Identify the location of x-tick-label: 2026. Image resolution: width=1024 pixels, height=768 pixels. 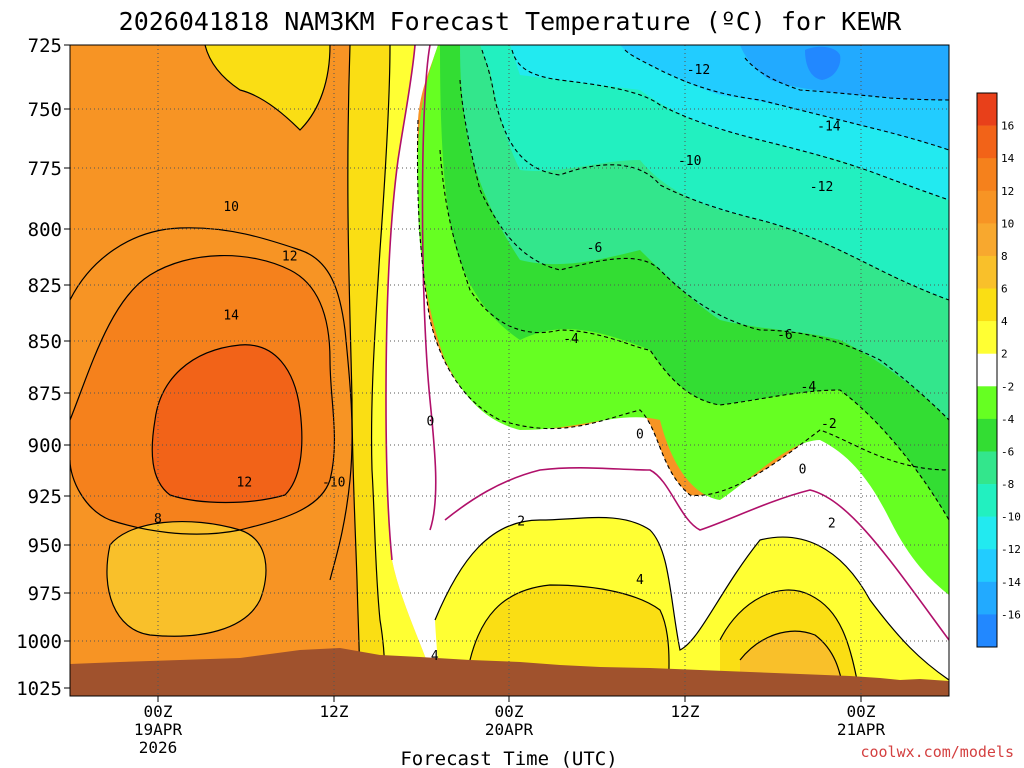
(158, 747).